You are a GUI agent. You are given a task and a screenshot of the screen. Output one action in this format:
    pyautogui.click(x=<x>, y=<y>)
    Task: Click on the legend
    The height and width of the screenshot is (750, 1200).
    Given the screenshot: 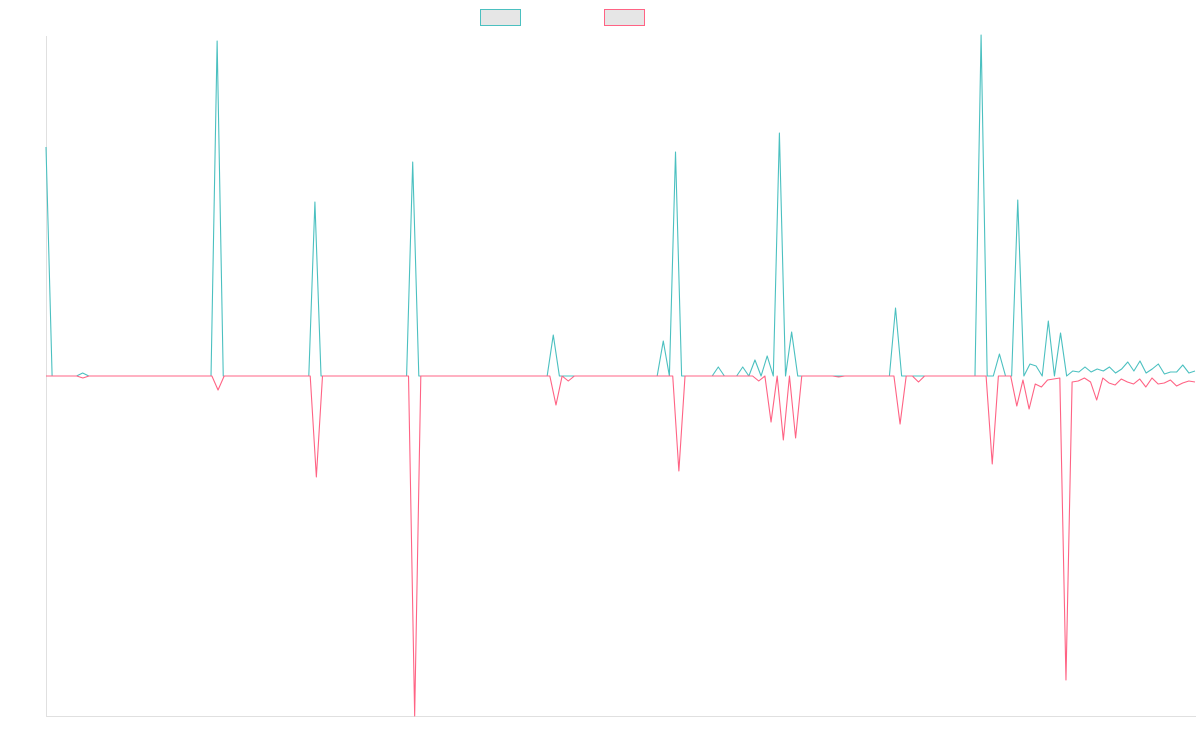 What is the action you would take?
    pyautogui.click(x=562, y=17)
    